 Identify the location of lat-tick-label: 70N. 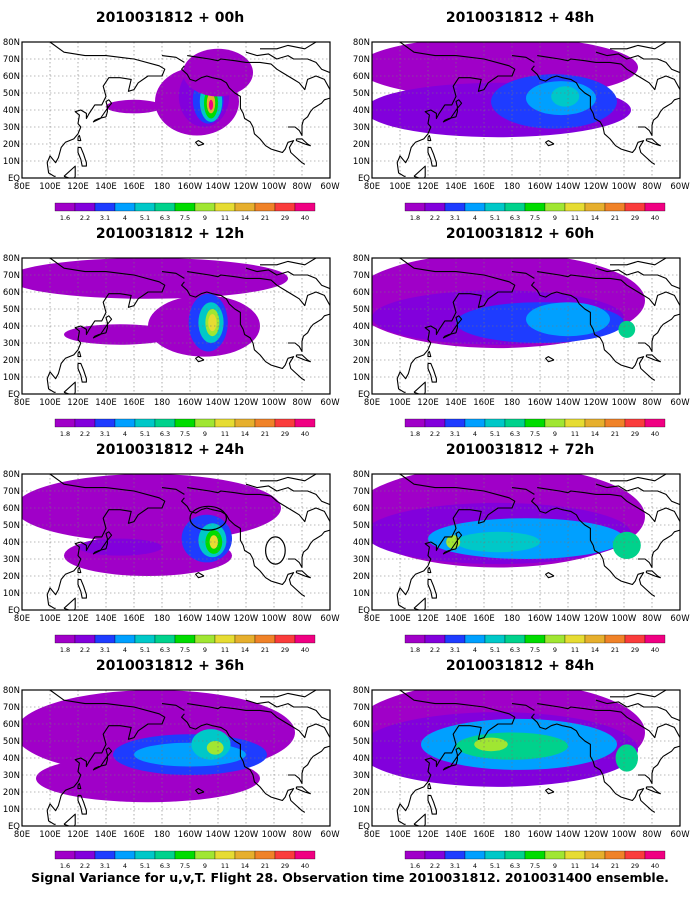
(11, 708).